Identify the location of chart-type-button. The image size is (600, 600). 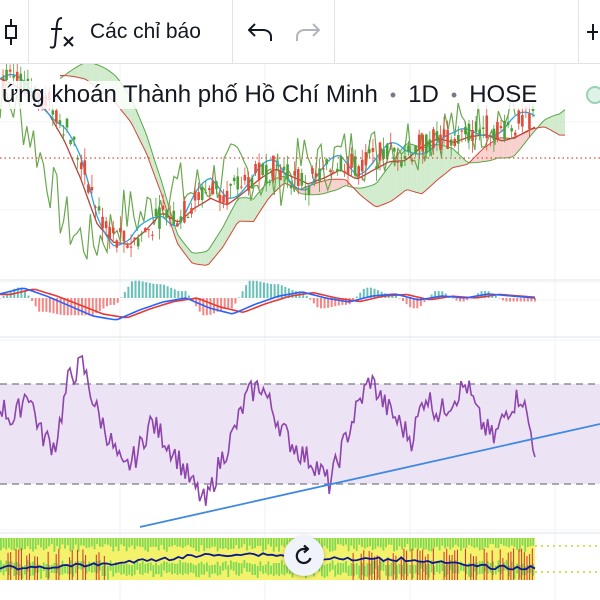
(11, 32).